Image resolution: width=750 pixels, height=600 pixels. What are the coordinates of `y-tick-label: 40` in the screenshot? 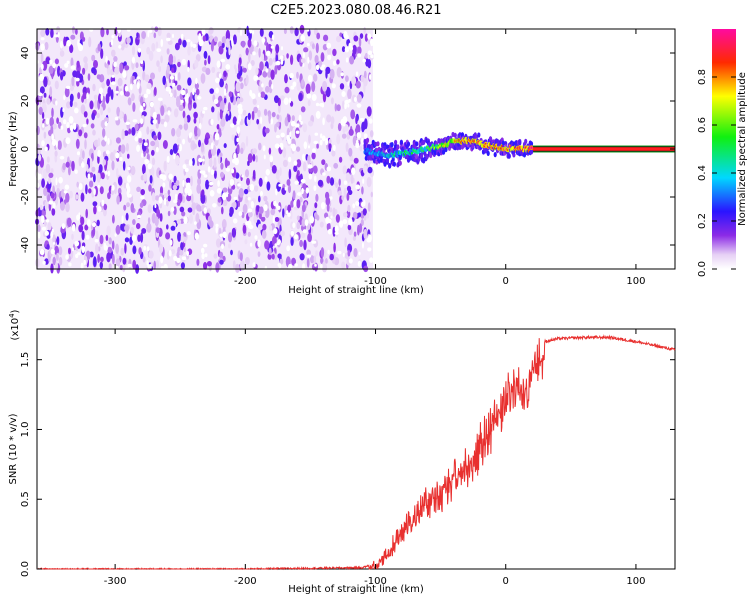 It's located at (25, 53).